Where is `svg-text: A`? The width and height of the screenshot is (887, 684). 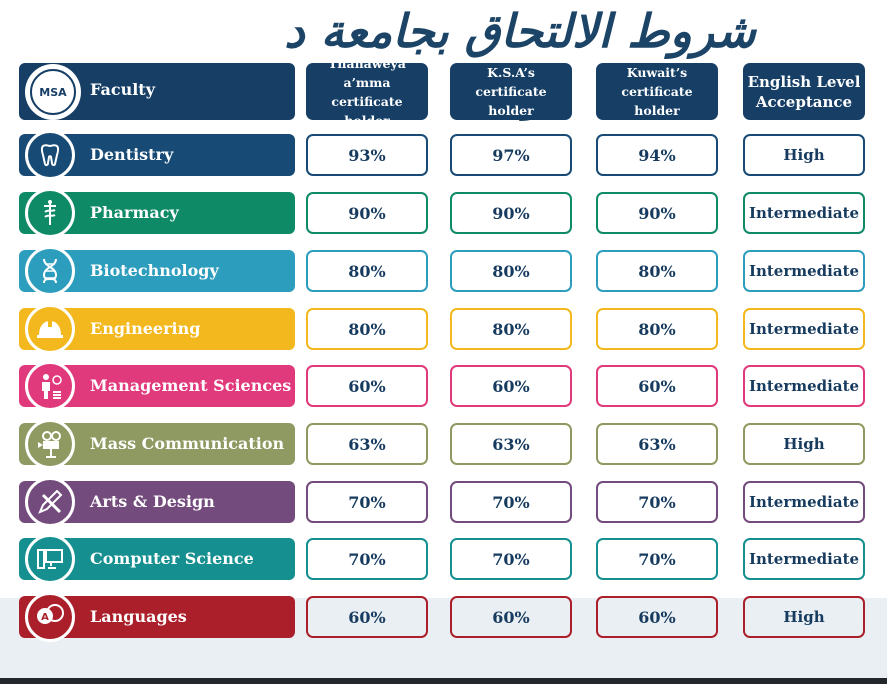
svg-text: A is located at coordinates (45, 617).